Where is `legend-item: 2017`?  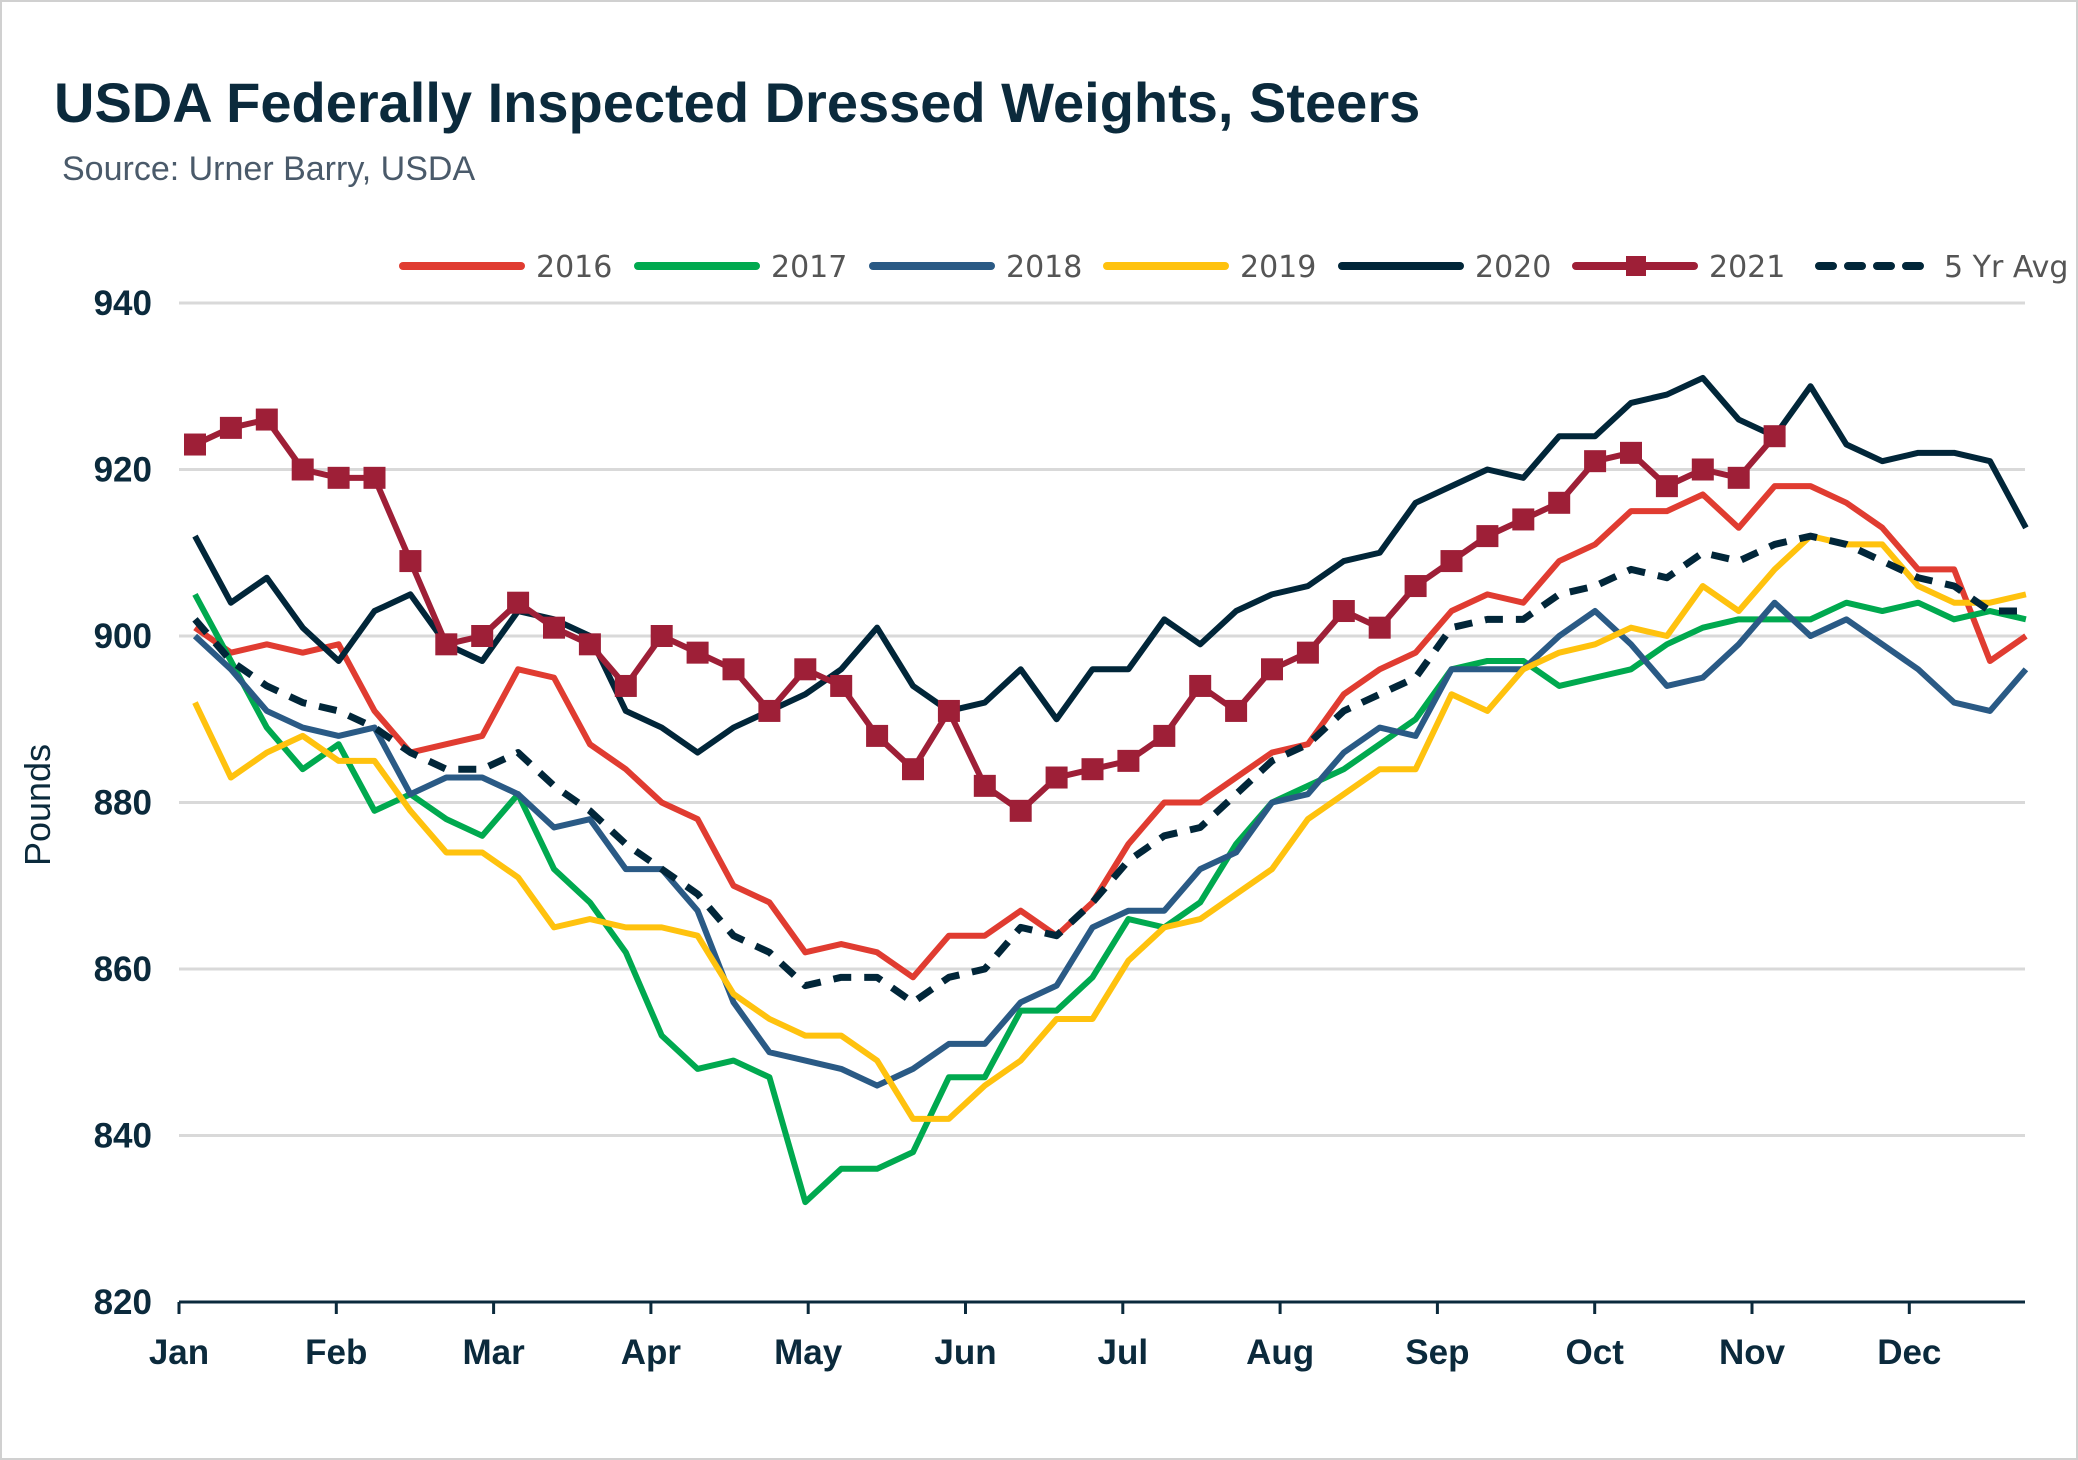 legend-item: 2017 is located at coordinates (740, 267).